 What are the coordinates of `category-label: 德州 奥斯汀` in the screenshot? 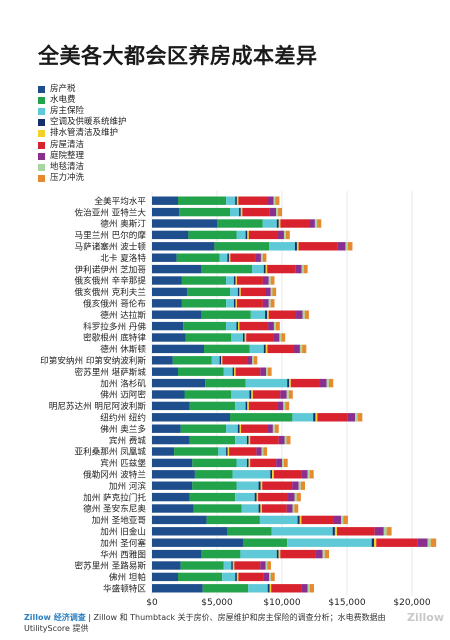 It's located at (123, 224).